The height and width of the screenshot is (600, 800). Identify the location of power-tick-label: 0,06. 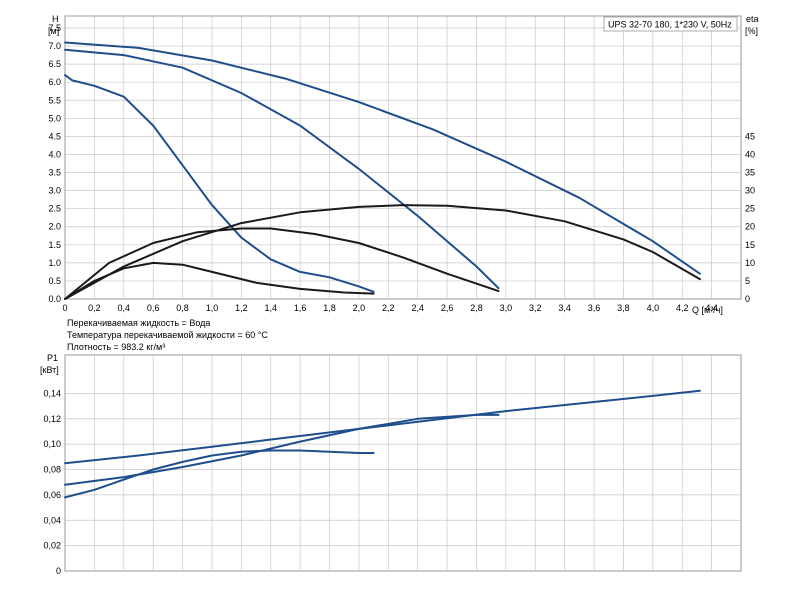
(52, 495).